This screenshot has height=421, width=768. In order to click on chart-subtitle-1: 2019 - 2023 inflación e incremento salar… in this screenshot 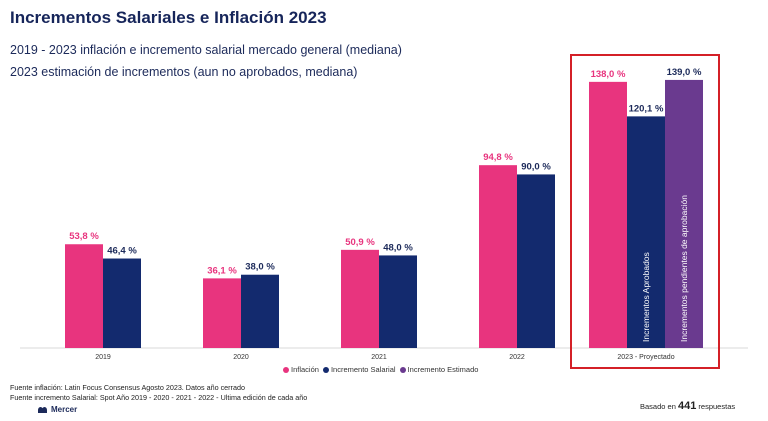, I will do `click(206, 50)`.